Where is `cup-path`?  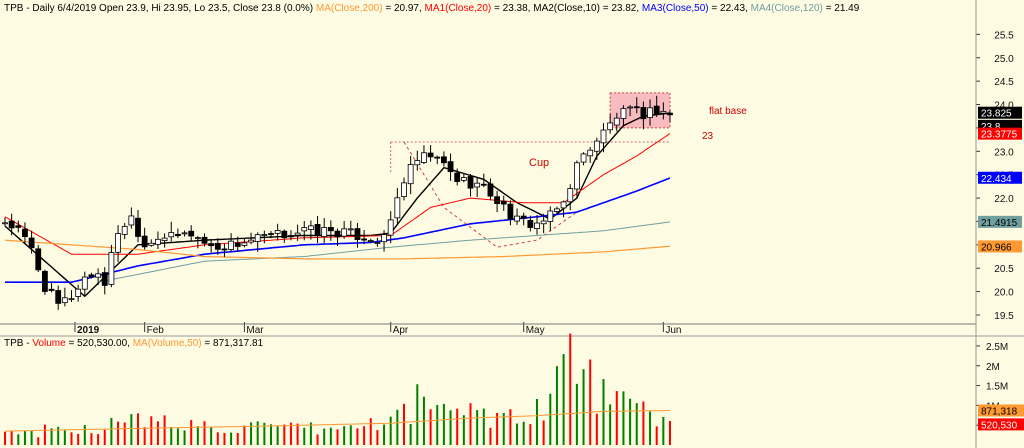
cup-path is located at coordinates (490, 194).